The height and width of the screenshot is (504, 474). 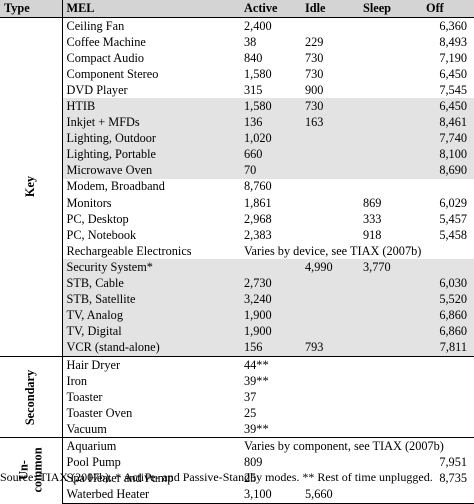 What do you see at coordinates (453, 89) in the screenshot?
I see `cell-off: 7,545` at bounding box center [453, 89].